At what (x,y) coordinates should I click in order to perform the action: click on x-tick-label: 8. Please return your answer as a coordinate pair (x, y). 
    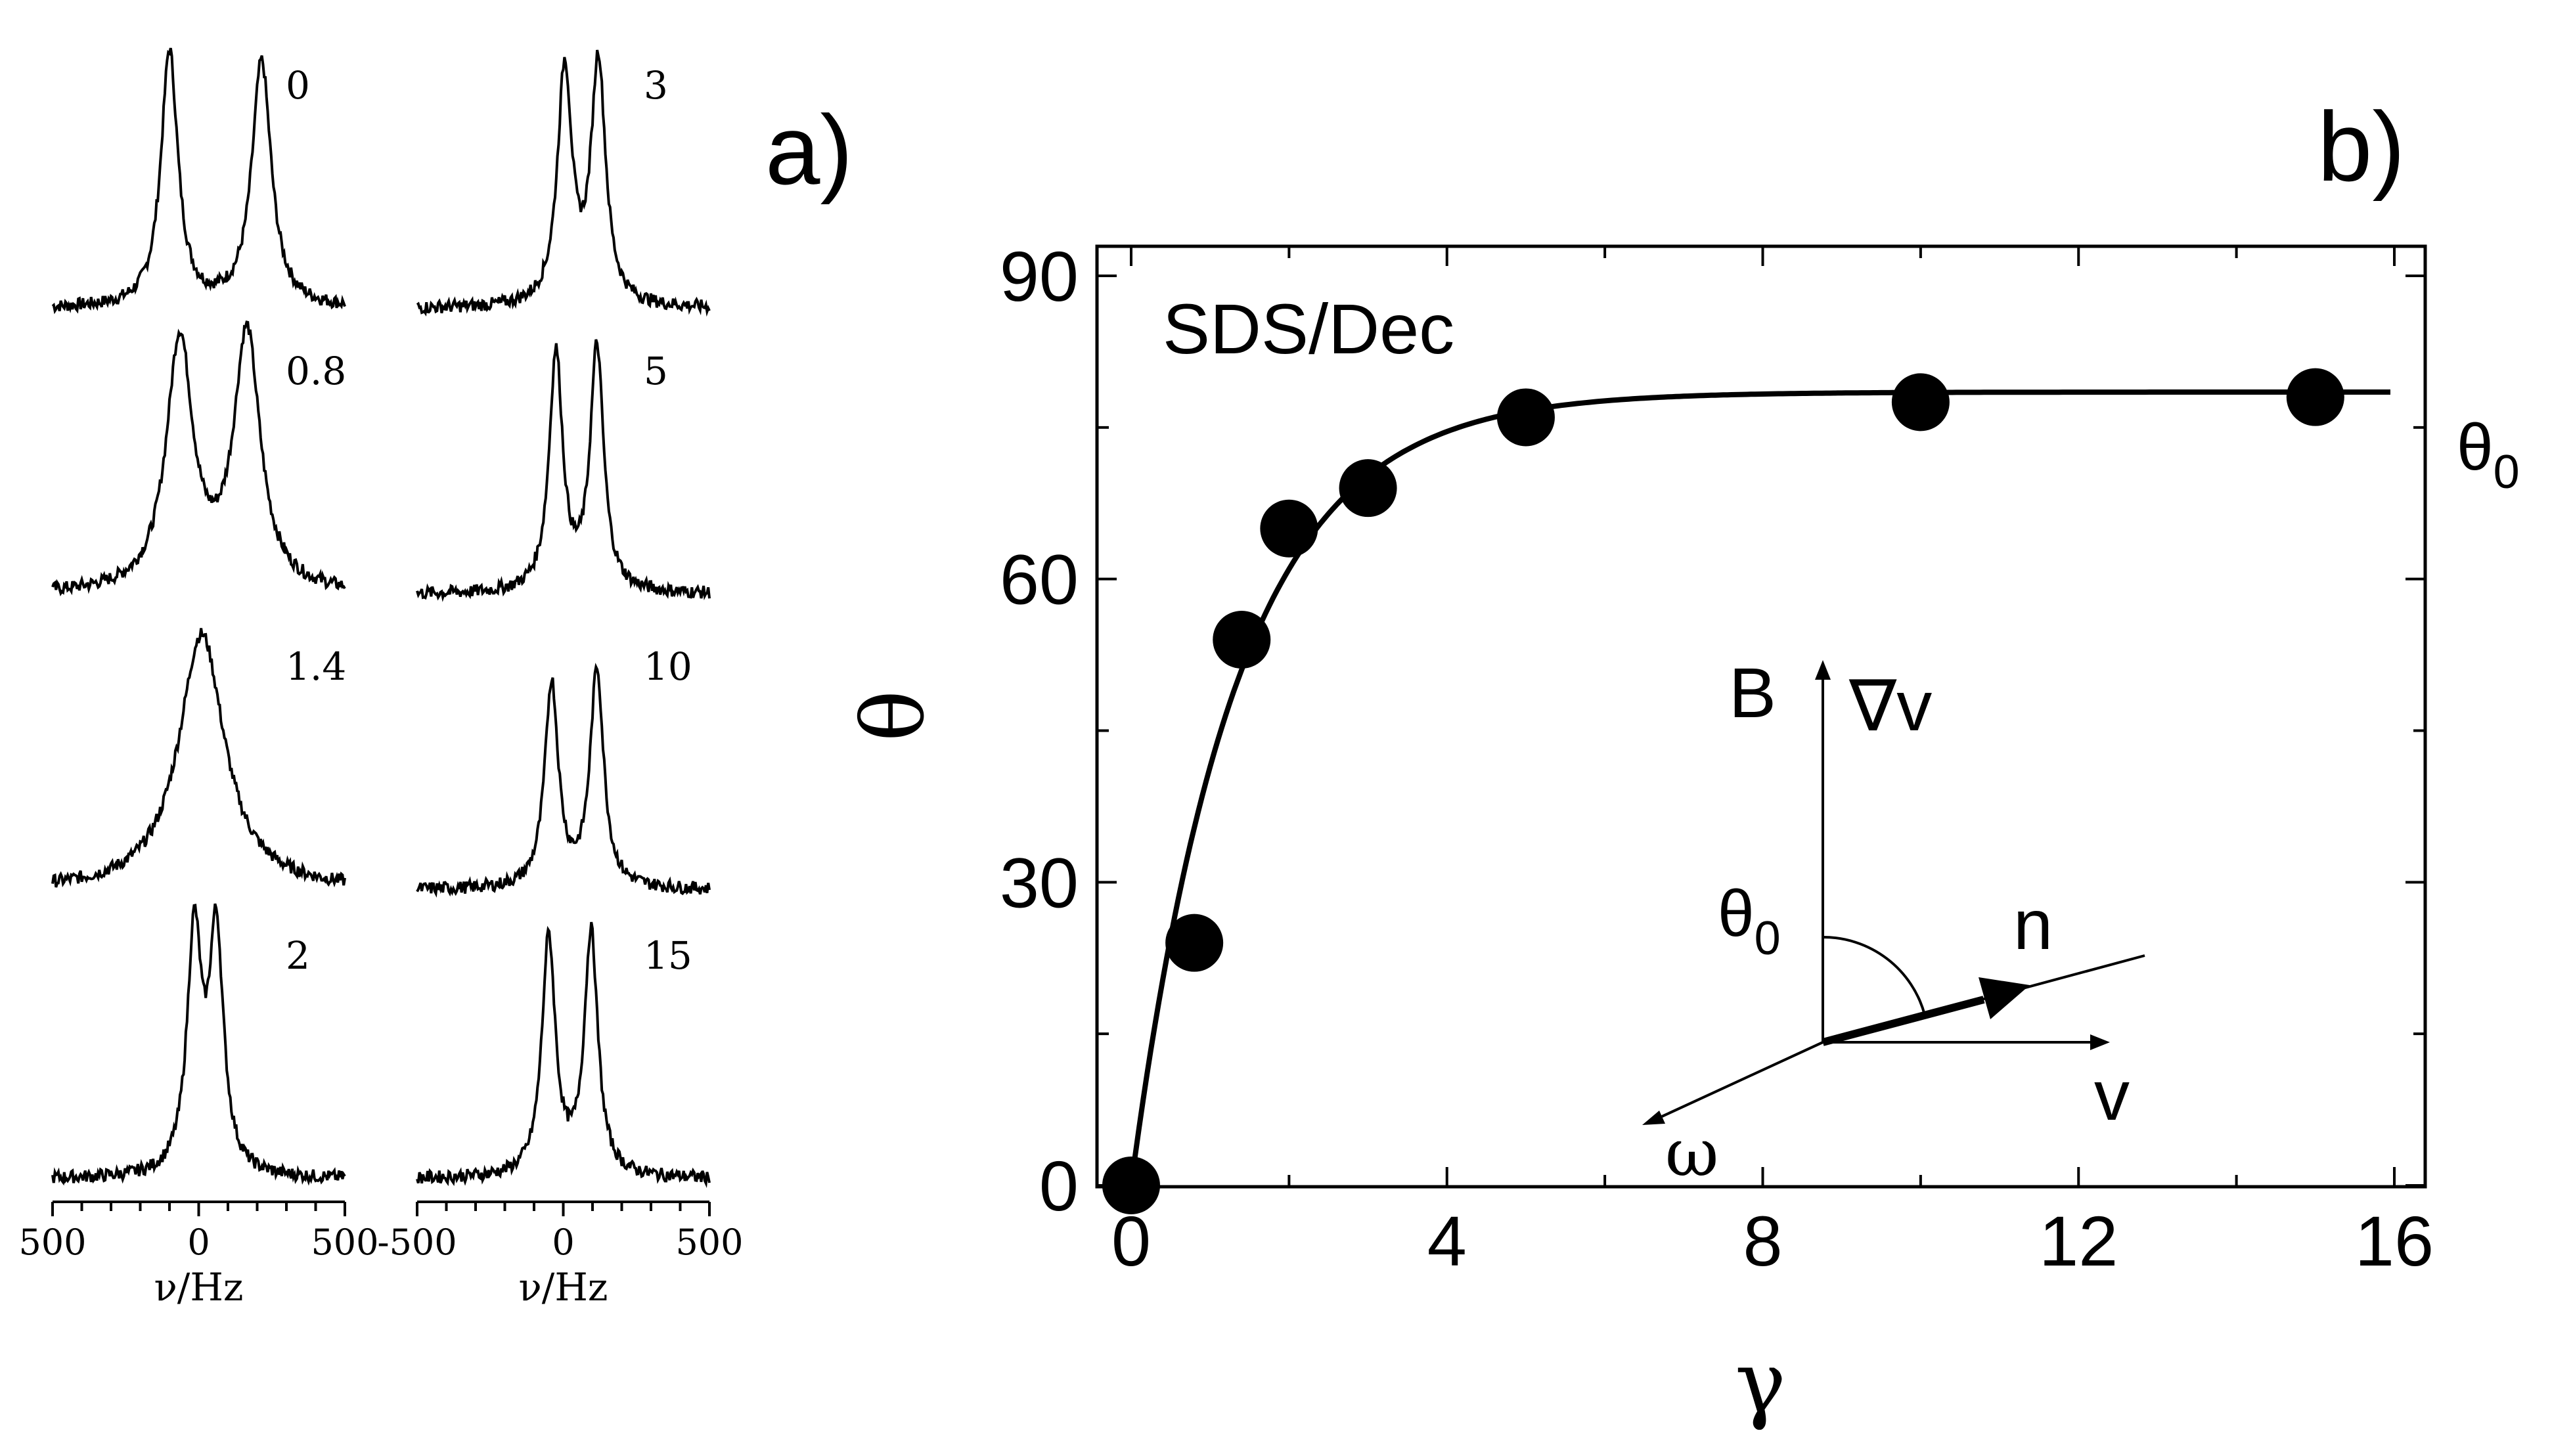
    Looking at the image, I should click on (1762, 1241).